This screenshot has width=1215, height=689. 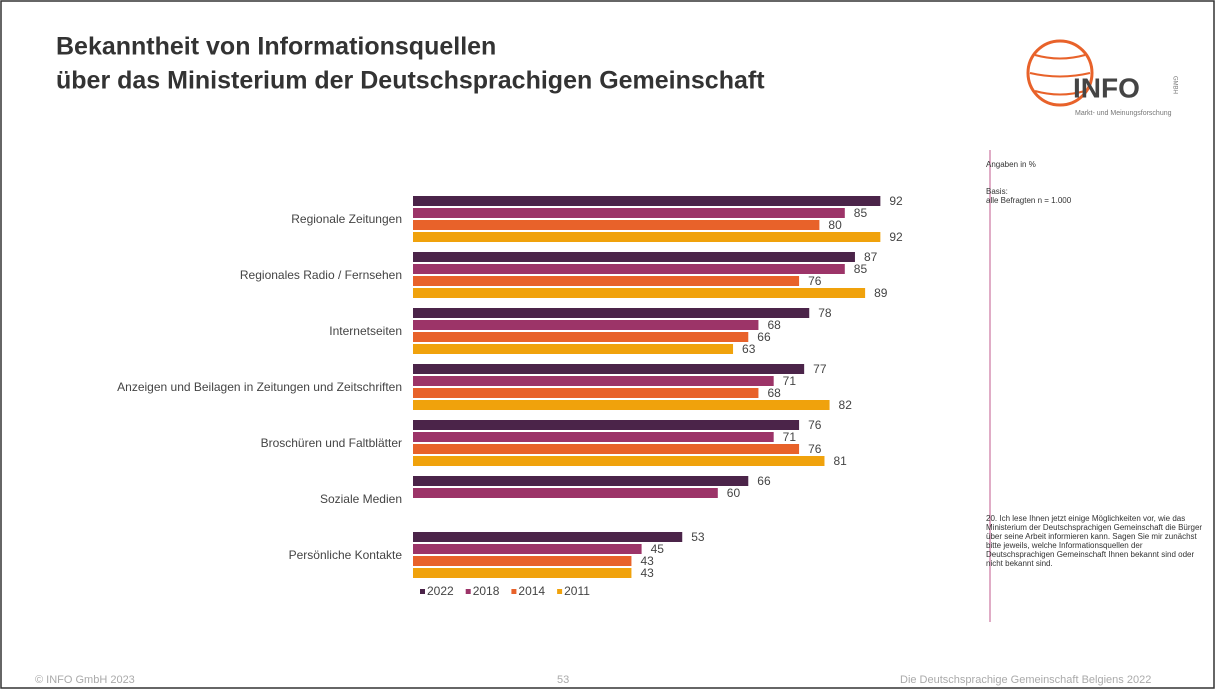 I want to click on basis-note: alle Befragten n = 1.000, so click(x=1029, y=200).